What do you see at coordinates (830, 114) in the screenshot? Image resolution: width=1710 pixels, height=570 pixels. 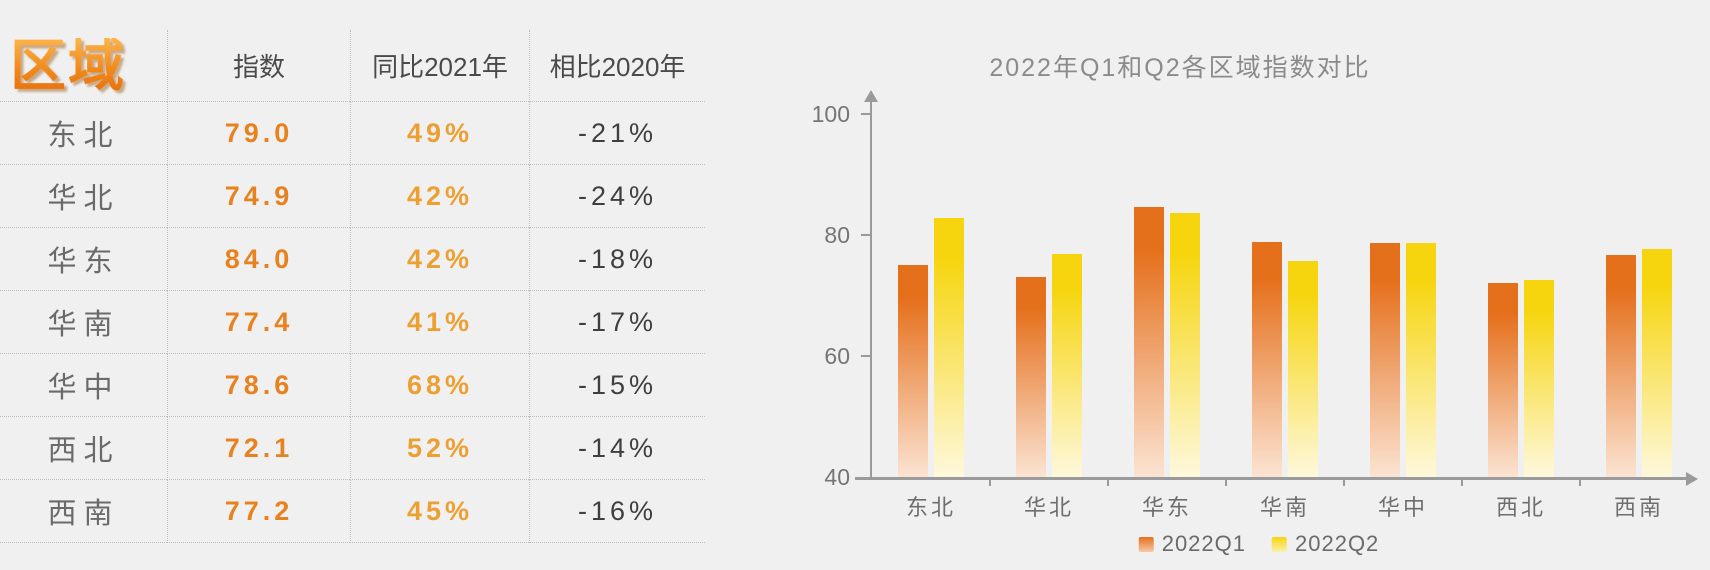 I see `y-axis-tick-label: 100` at bounding box center [830, 114].